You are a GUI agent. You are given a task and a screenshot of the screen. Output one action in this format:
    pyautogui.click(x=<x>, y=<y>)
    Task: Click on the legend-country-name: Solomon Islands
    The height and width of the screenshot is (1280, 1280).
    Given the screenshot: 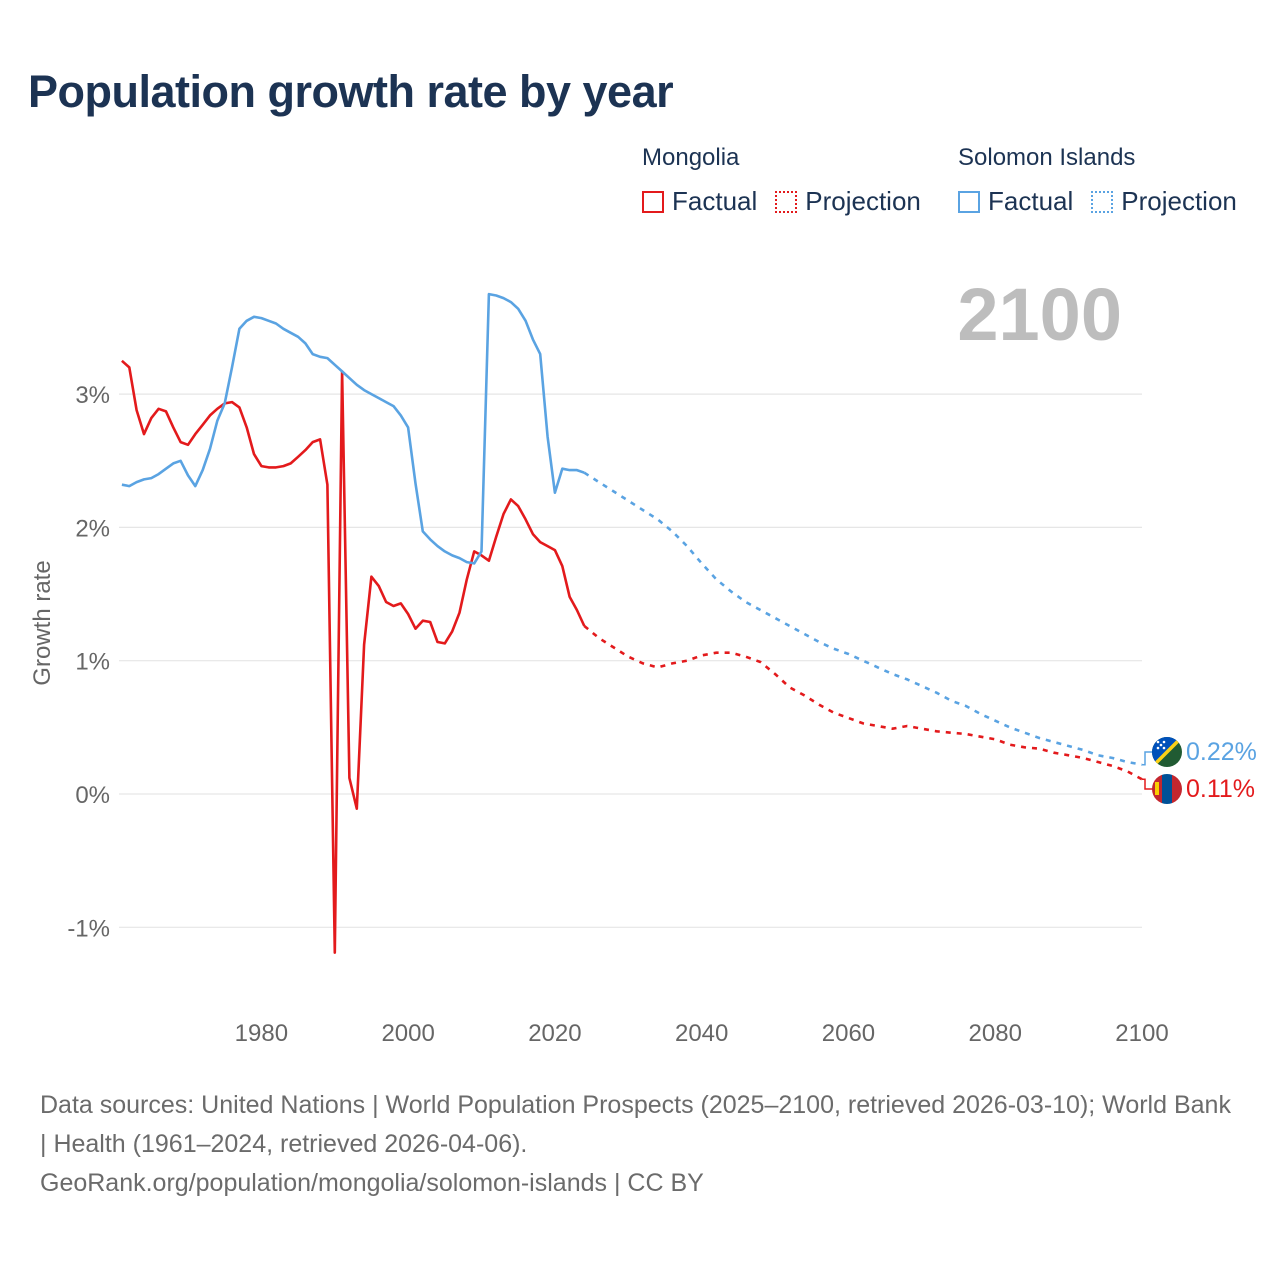 What is the action you would take?
    pyautogui.click(x=1047, y=157)
    